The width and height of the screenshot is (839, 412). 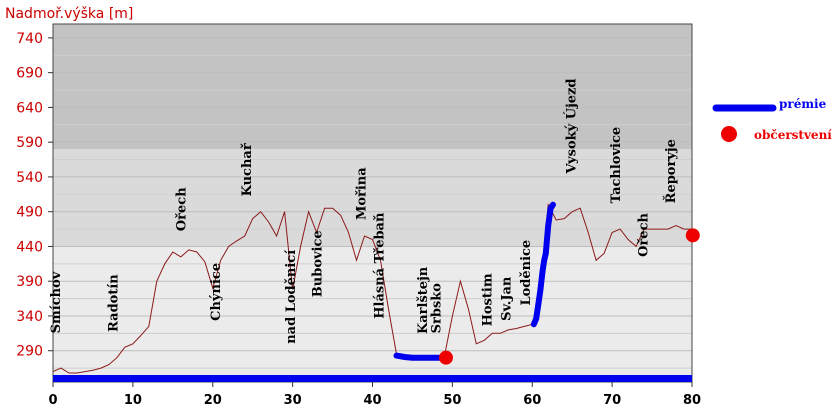 I want to click on y-tick-label: 490, so click(x=29, y=213).